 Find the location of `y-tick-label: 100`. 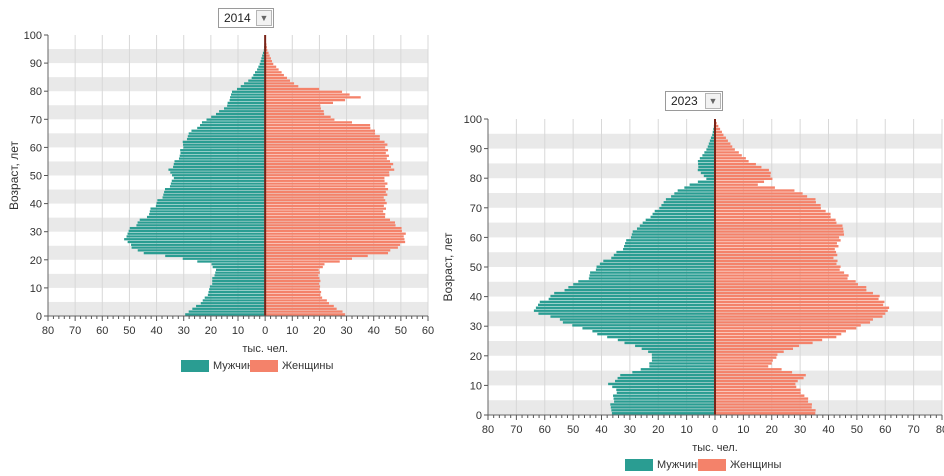

y-tick-label: 100 is located at coordinates (33, 36).